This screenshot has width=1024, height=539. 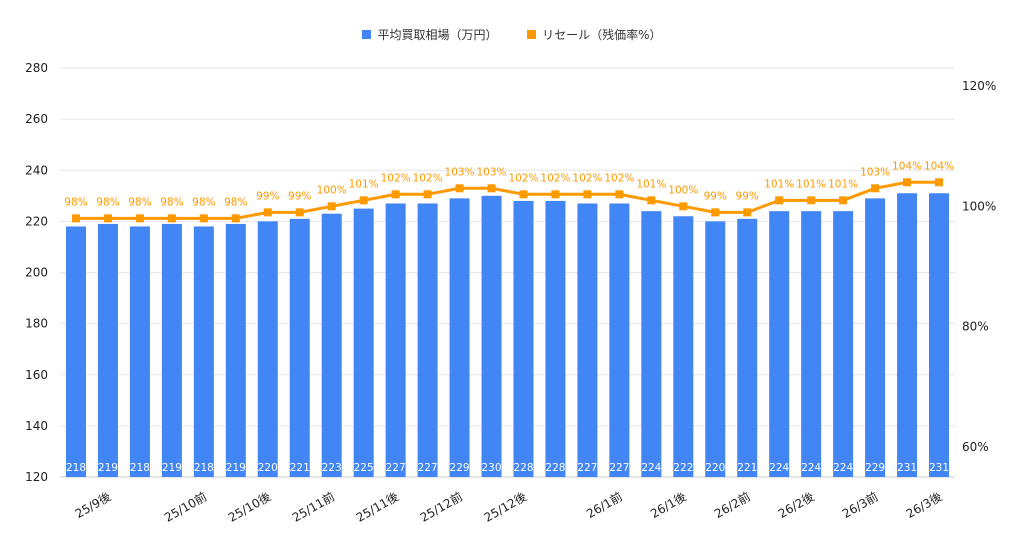 What do you see at coordinates (332, 190) in the screenshot?
I see `line-data-label: 100%` at bounding box center [332, 190].